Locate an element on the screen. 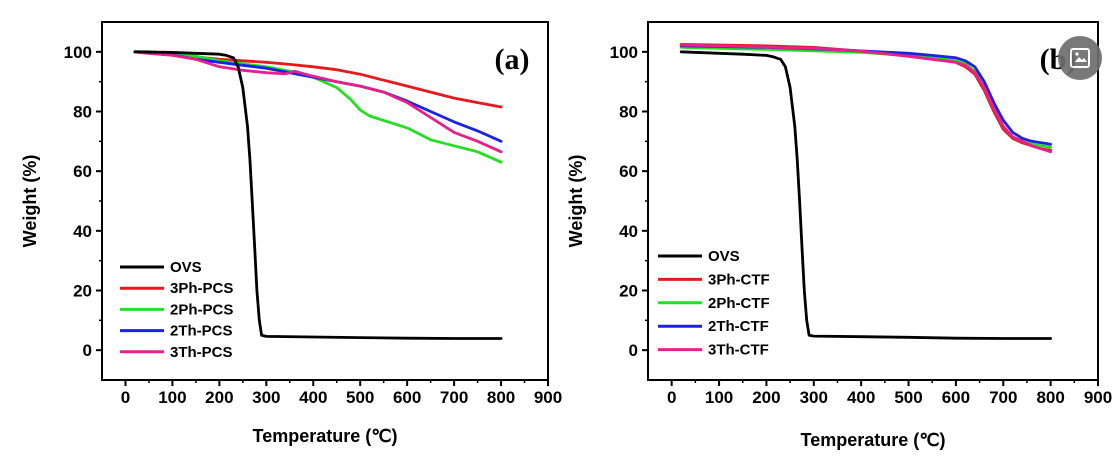 This screenshot has width=1120, height=464. legend-label: 3Th-PCS is located at coordinates (201, 352).